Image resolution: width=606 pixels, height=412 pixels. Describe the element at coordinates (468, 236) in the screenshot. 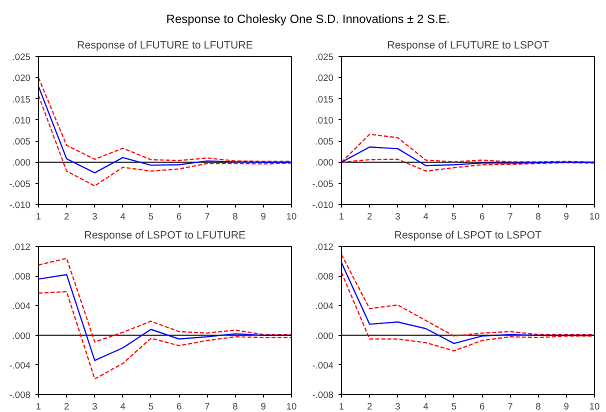

I see `chart-title: Response of LSPOT to LSPOT` at that location.